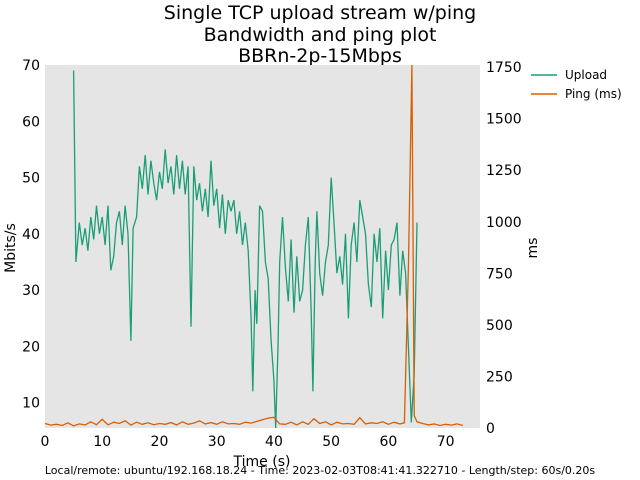 This screenshot has height=480, width=640. I want to click on x-tick-label: 50, so click(331, 442).